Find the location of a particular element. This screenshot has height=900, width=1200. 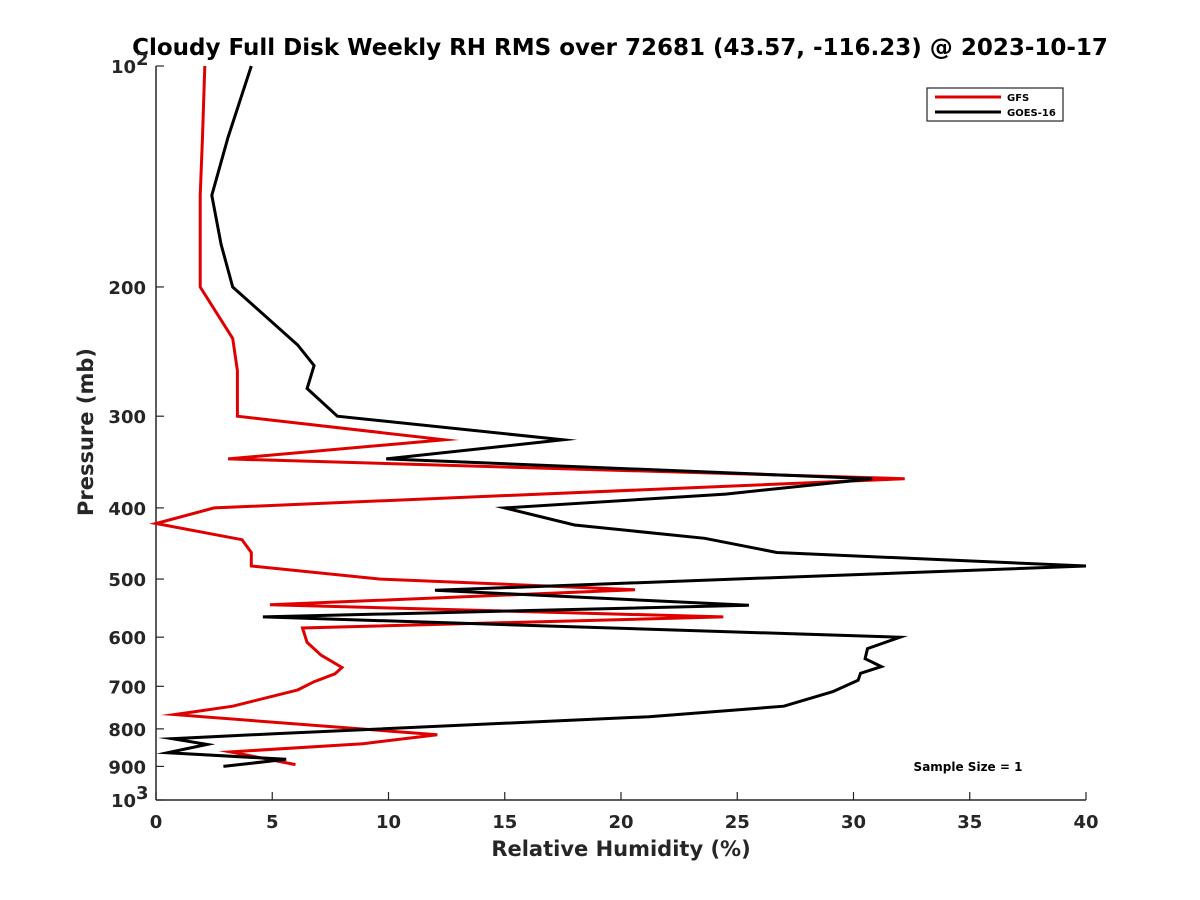

x-tick-label: 40 is located at coordinates (1085, 822).